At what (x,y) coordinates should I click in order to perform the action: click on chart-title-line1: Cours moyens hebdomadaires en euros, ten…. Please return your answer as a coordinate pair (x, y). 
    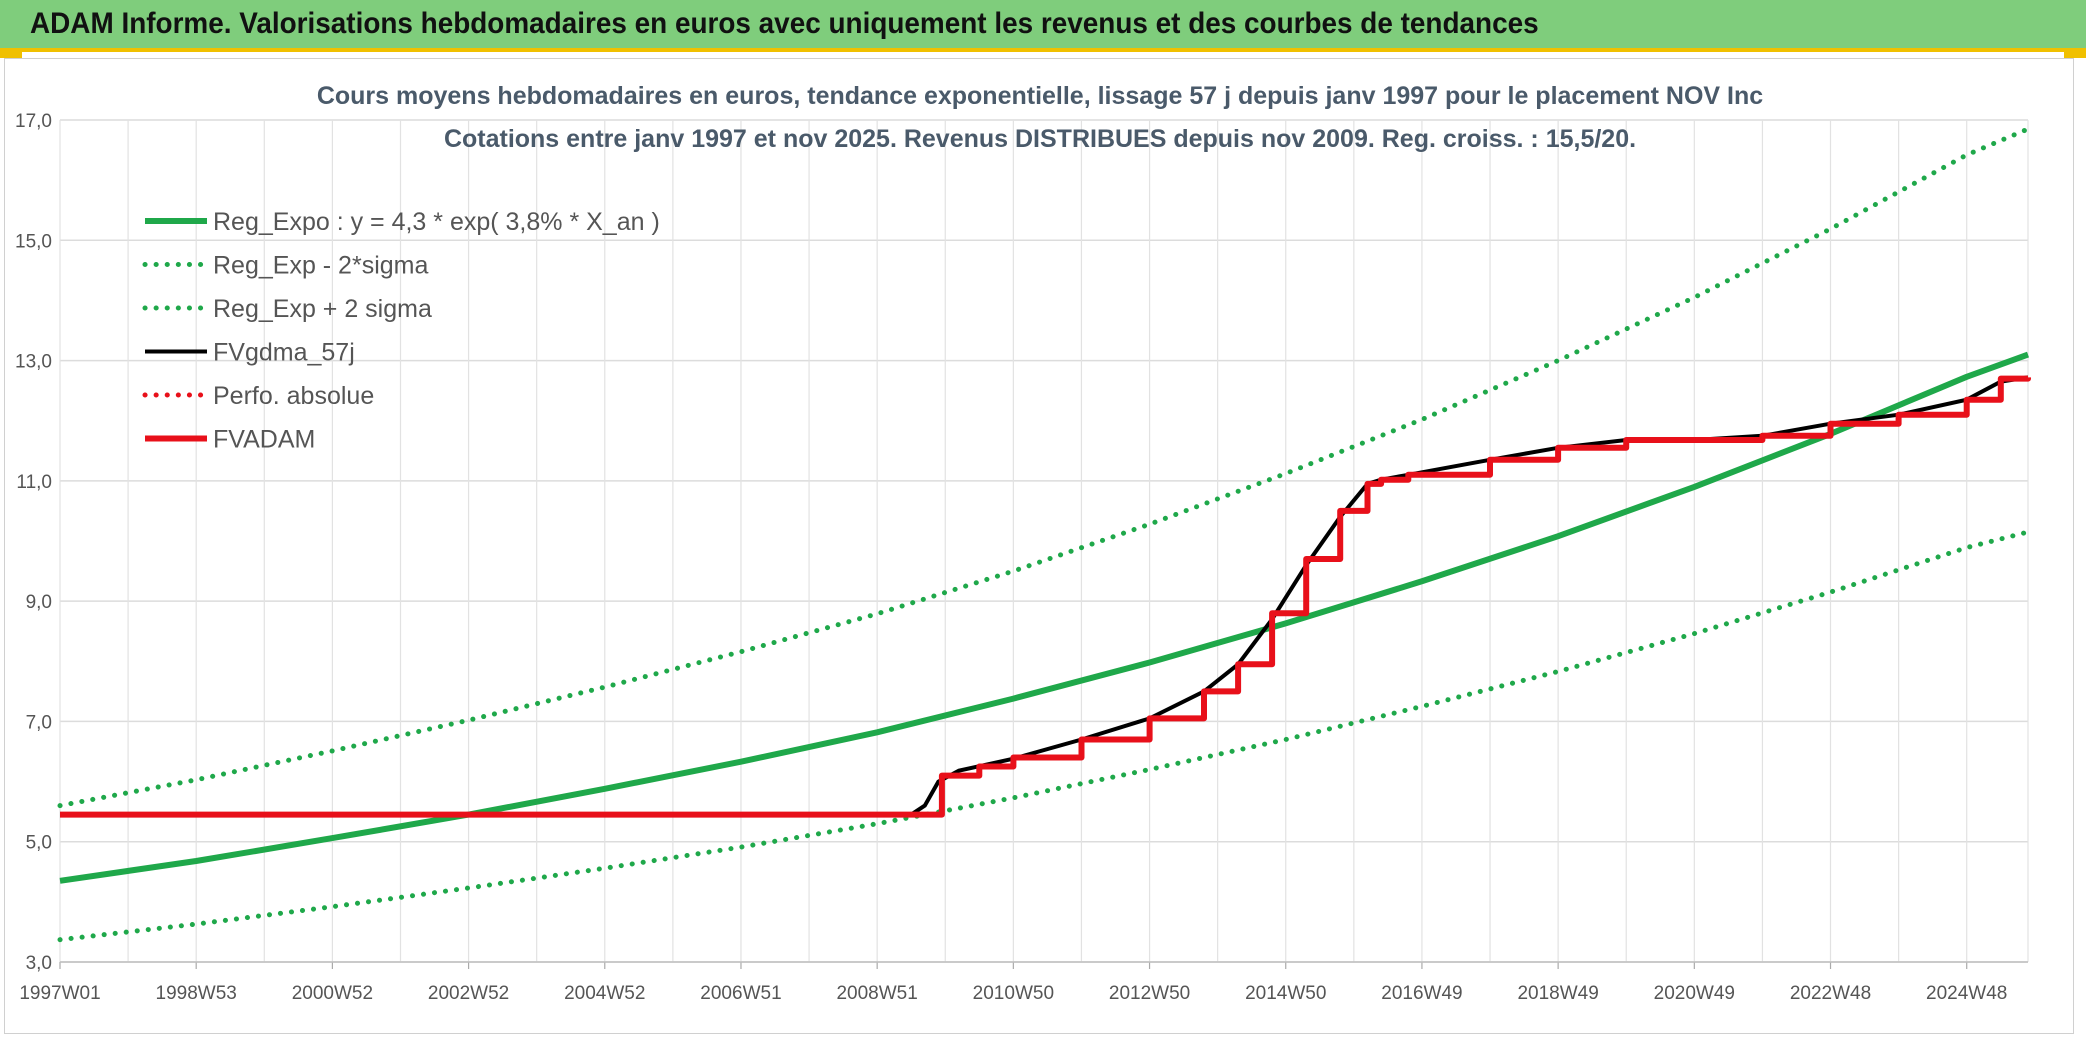
    Looking at the image, I should click on (1040, 96).